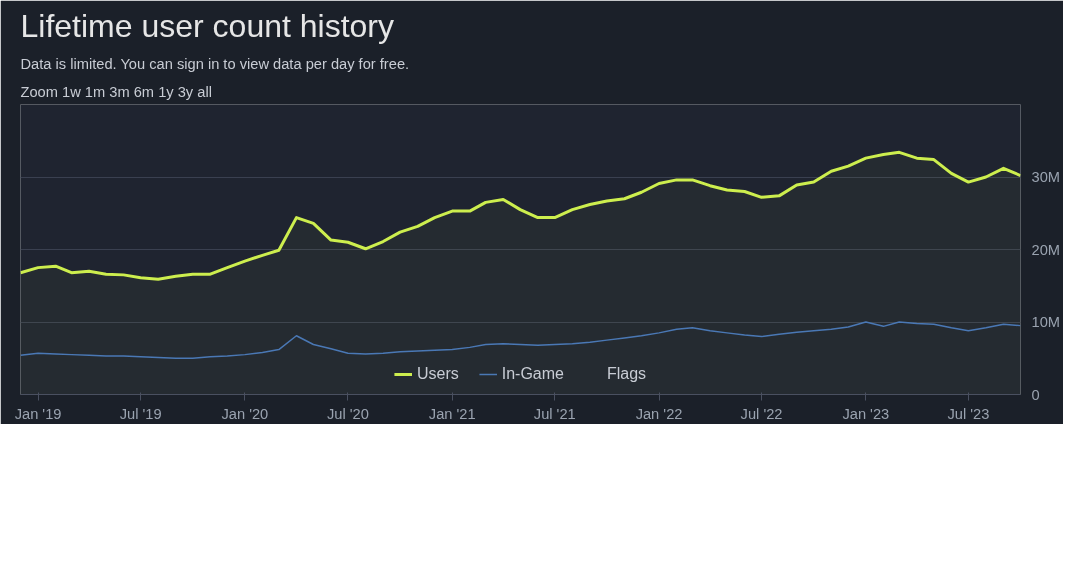 The height and width of the screenshot is (575, 1080). I want to click on y-tick-label: 10M, so click(1046, 322).